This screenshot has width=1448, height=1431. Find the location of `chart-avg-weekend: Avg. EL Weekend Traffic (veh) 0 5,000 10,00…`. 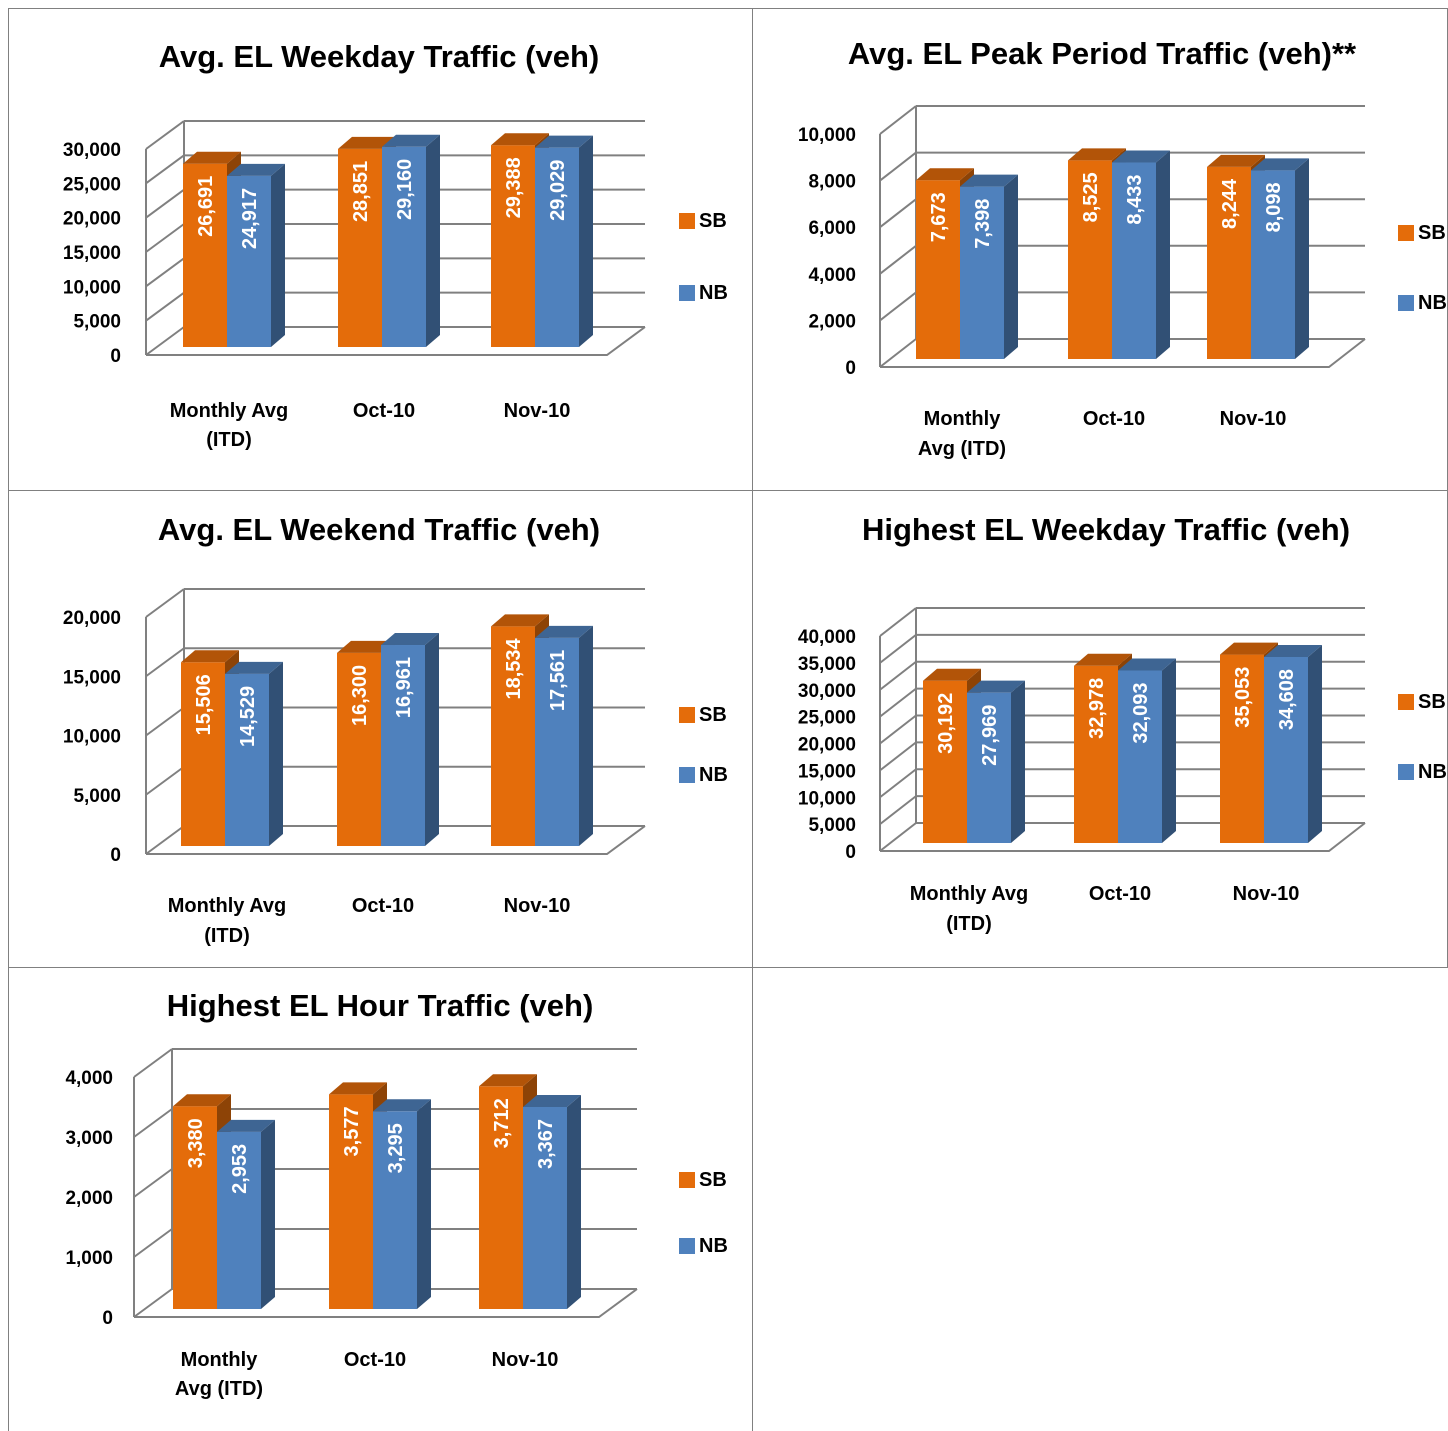

chart-avg-weekend: Avg. EL Weekend Traffic (veh) 0 5,000 10,00… is located at coordinates (395, 729).